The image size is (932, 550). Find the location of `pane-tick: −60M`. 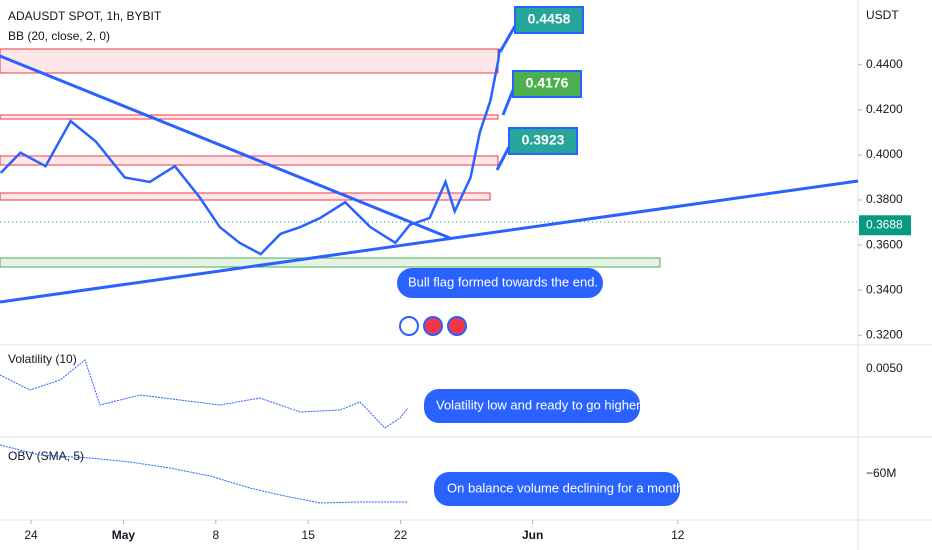

pane-tick: −60M is located at coordinates (881, 473).